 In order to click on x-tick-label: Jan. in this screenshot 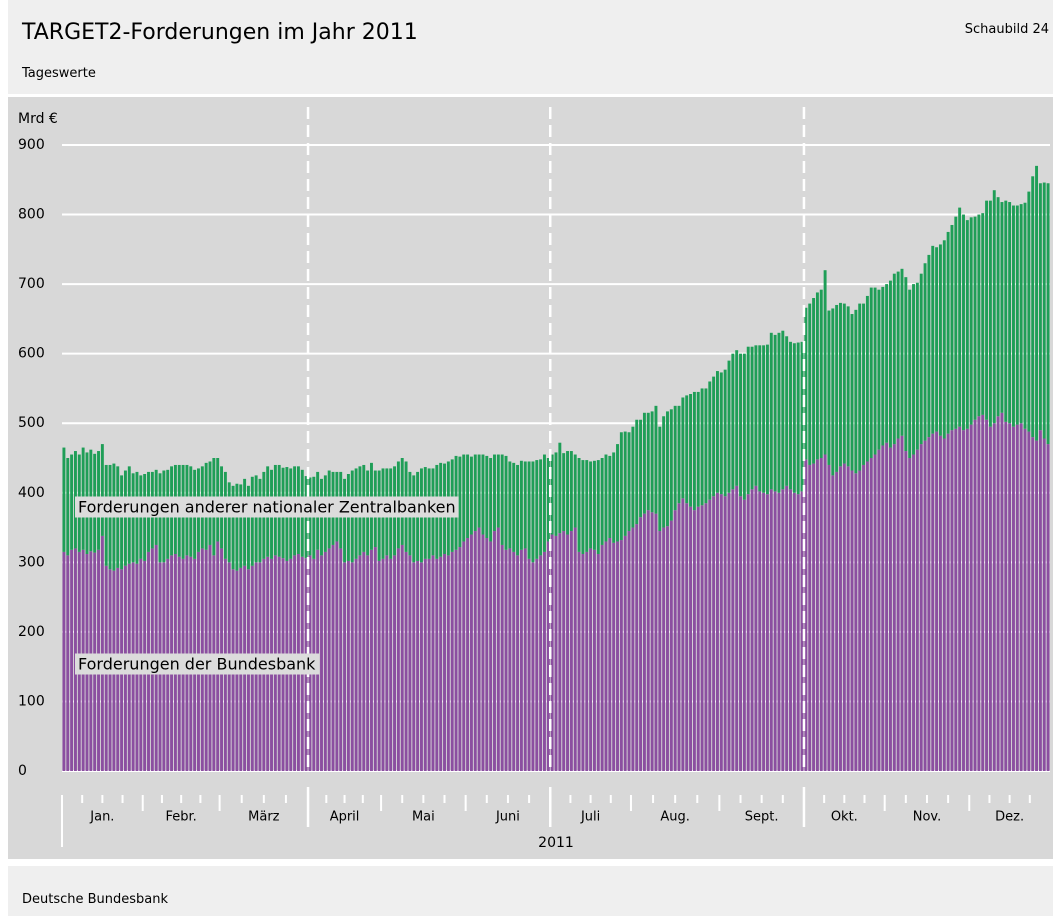, I will do `click(101, 817)`.